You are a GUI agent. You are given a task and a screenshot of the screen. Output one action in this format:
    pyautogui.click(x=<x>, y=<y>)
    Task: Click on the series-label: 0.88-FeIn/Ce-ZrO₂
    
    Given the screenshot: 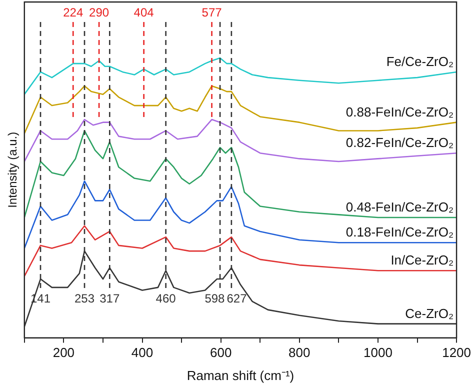 What is the action you would take?
    pyautogui.click(x=400, y=112)
    